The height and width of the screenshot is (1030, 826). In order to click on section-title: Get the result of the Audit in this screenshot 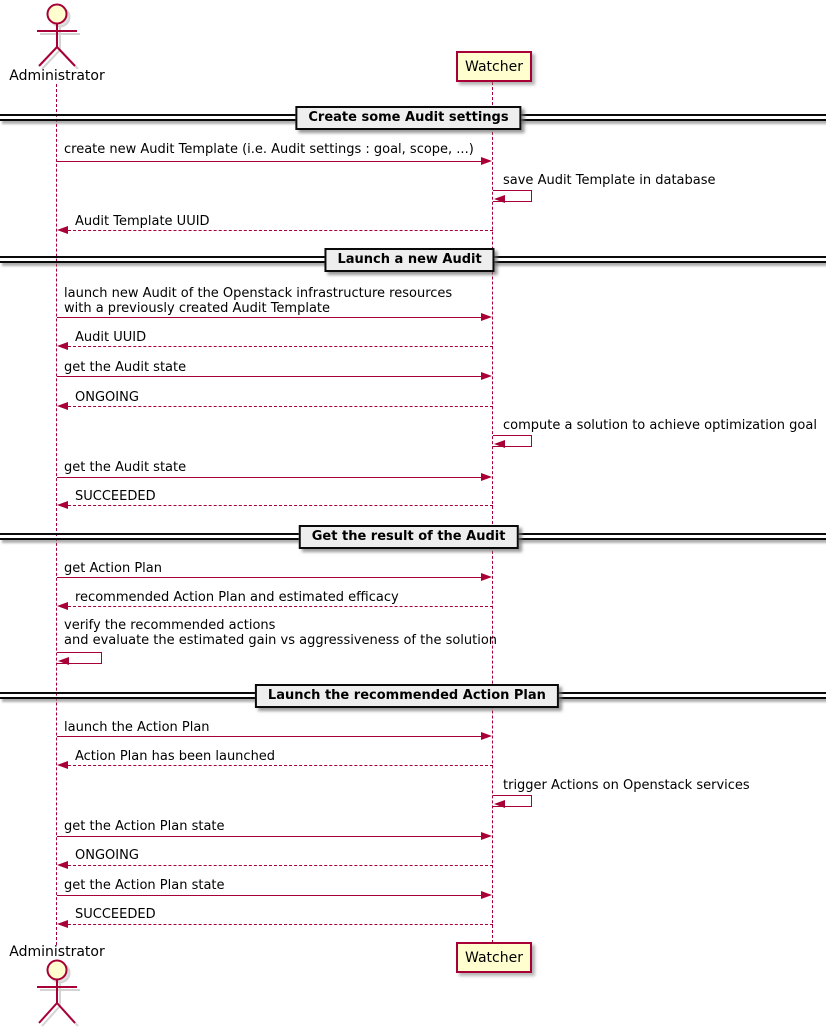, I will do `click(408, 537)`.